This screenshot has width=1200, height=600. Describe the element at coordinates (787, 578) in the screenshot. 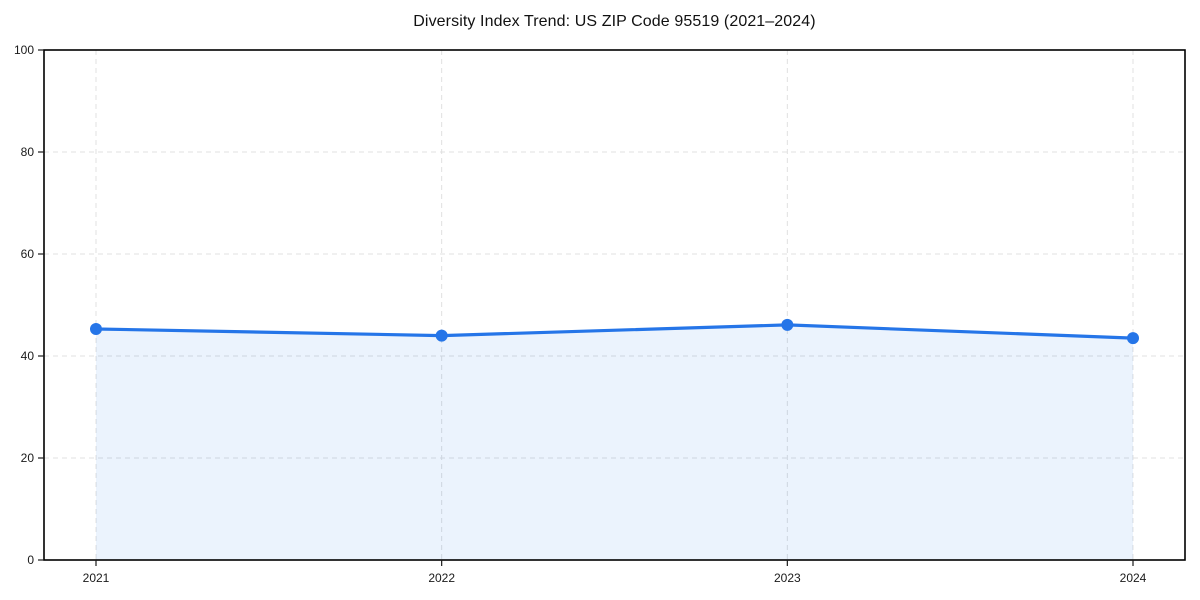

I see `x-tick-label: 2023` at that location.